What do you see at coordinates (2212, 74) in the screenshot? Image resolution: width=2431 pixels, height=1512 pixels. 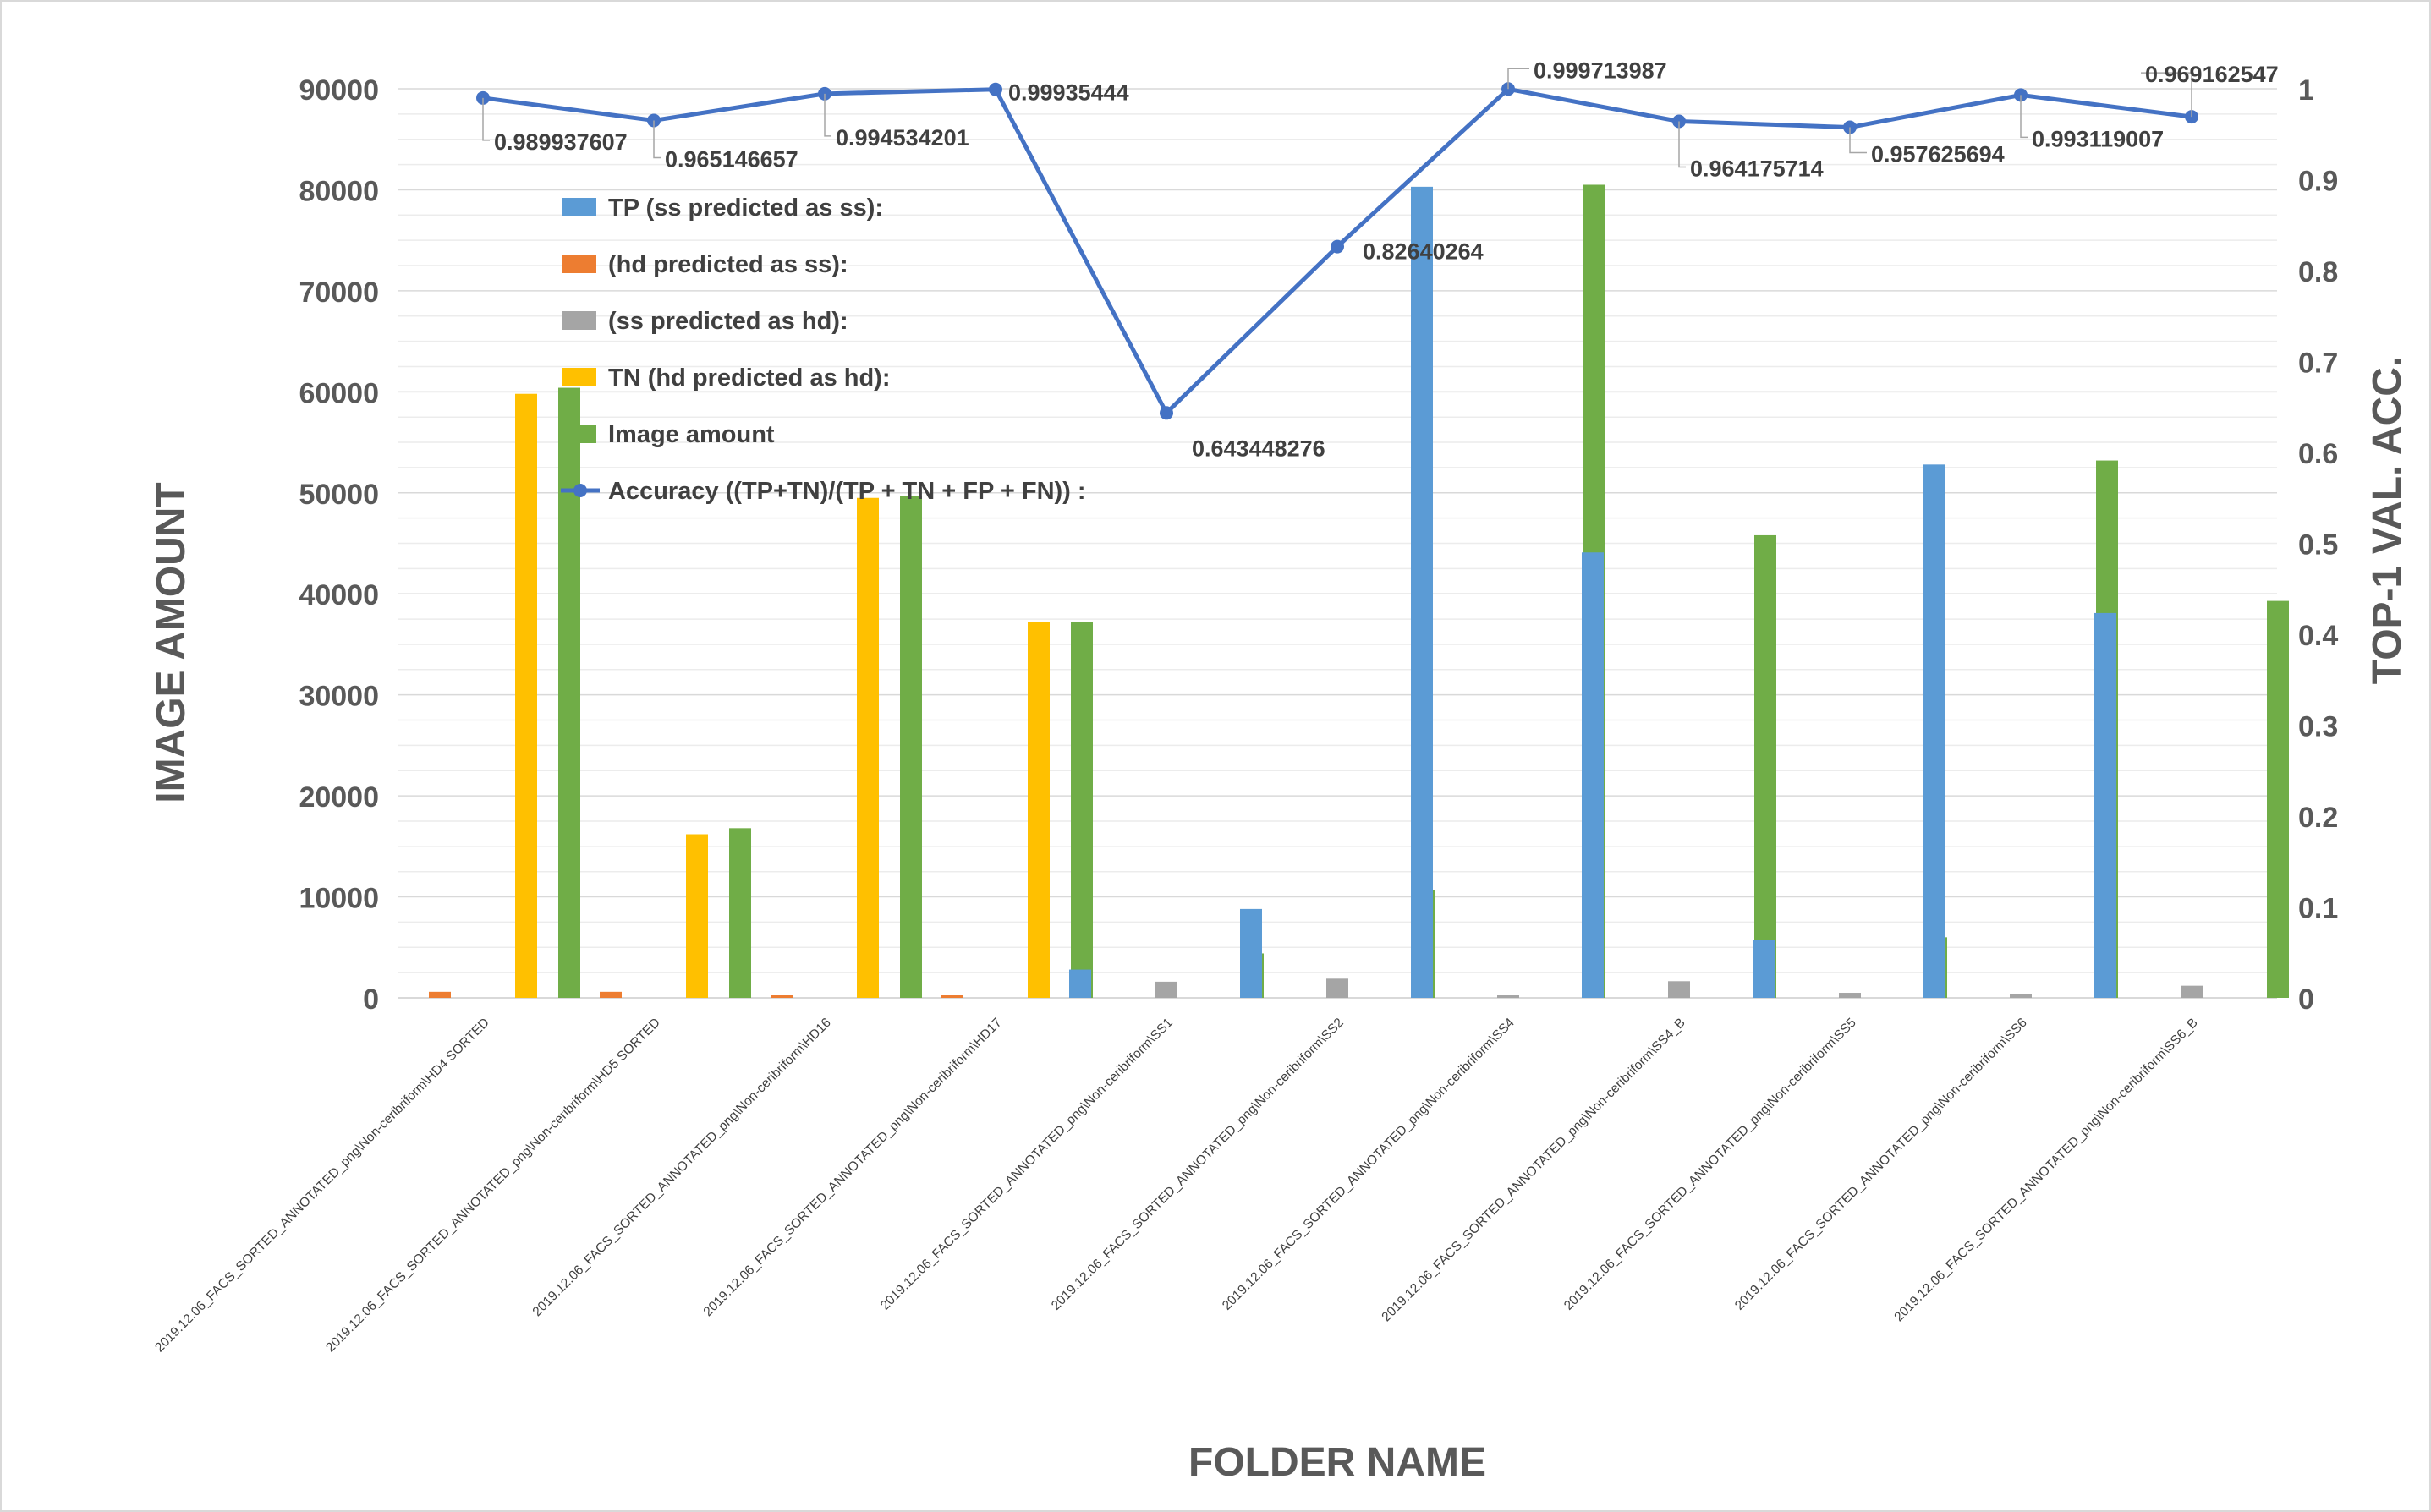 I see `accuracy-data-label: 0.969162547` at bounding box center [2212, 74].